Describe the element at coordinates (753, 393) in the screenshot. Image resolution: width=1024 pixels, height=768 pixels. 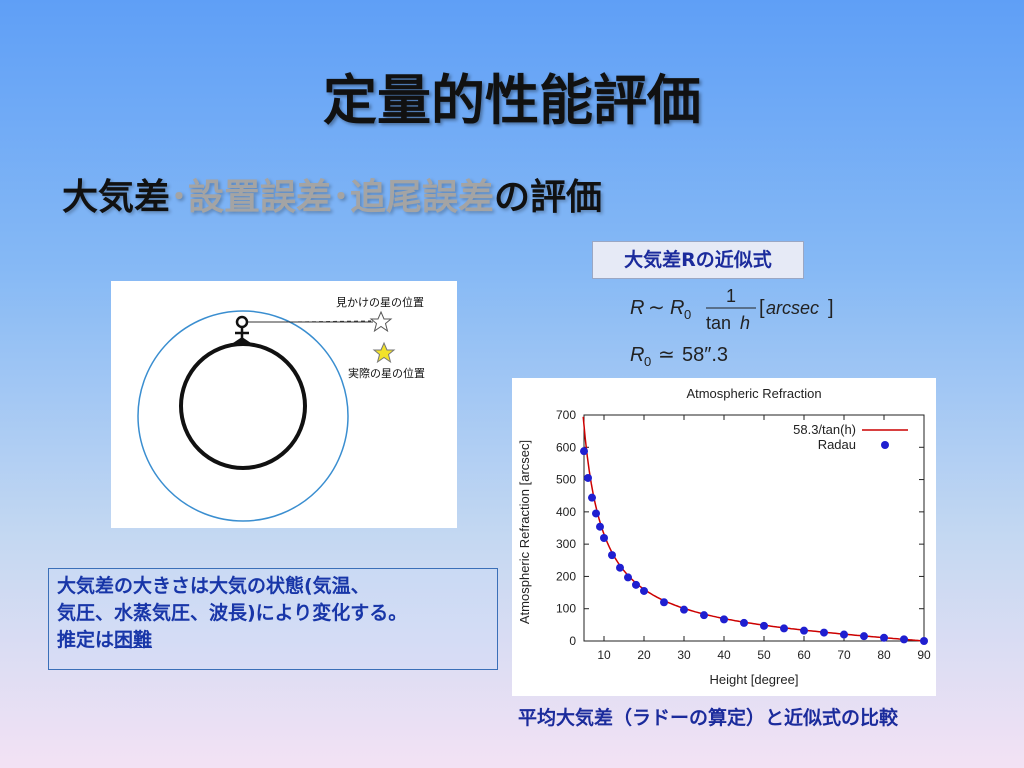
I see `chart-title: Atmospheric Refraction` at that location.